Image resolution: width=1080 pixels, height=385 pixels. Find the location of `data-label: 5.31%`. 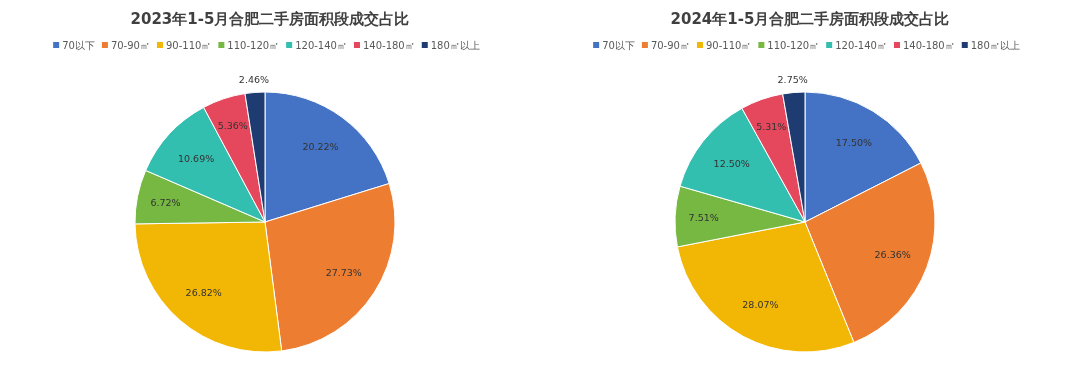

data-label: 5.31% is located at coordinates (771, 126).